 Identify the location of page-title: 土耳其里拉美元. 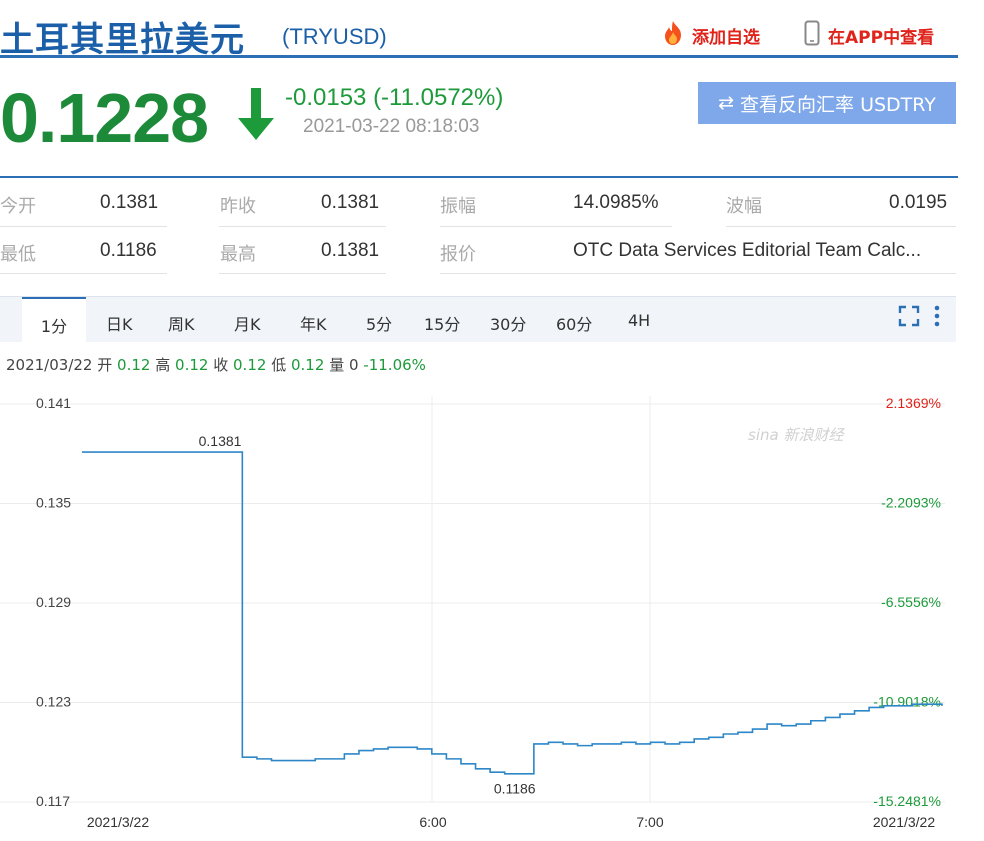
(122, 40).